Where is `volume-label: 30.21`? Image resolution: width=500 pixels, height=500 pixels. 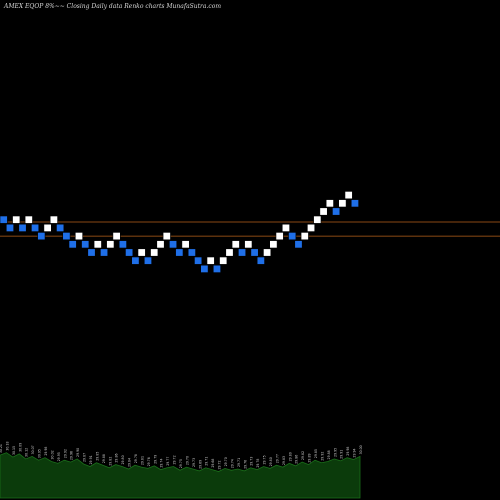
volume-label: 30.21 is located at coordinates (1, 448).